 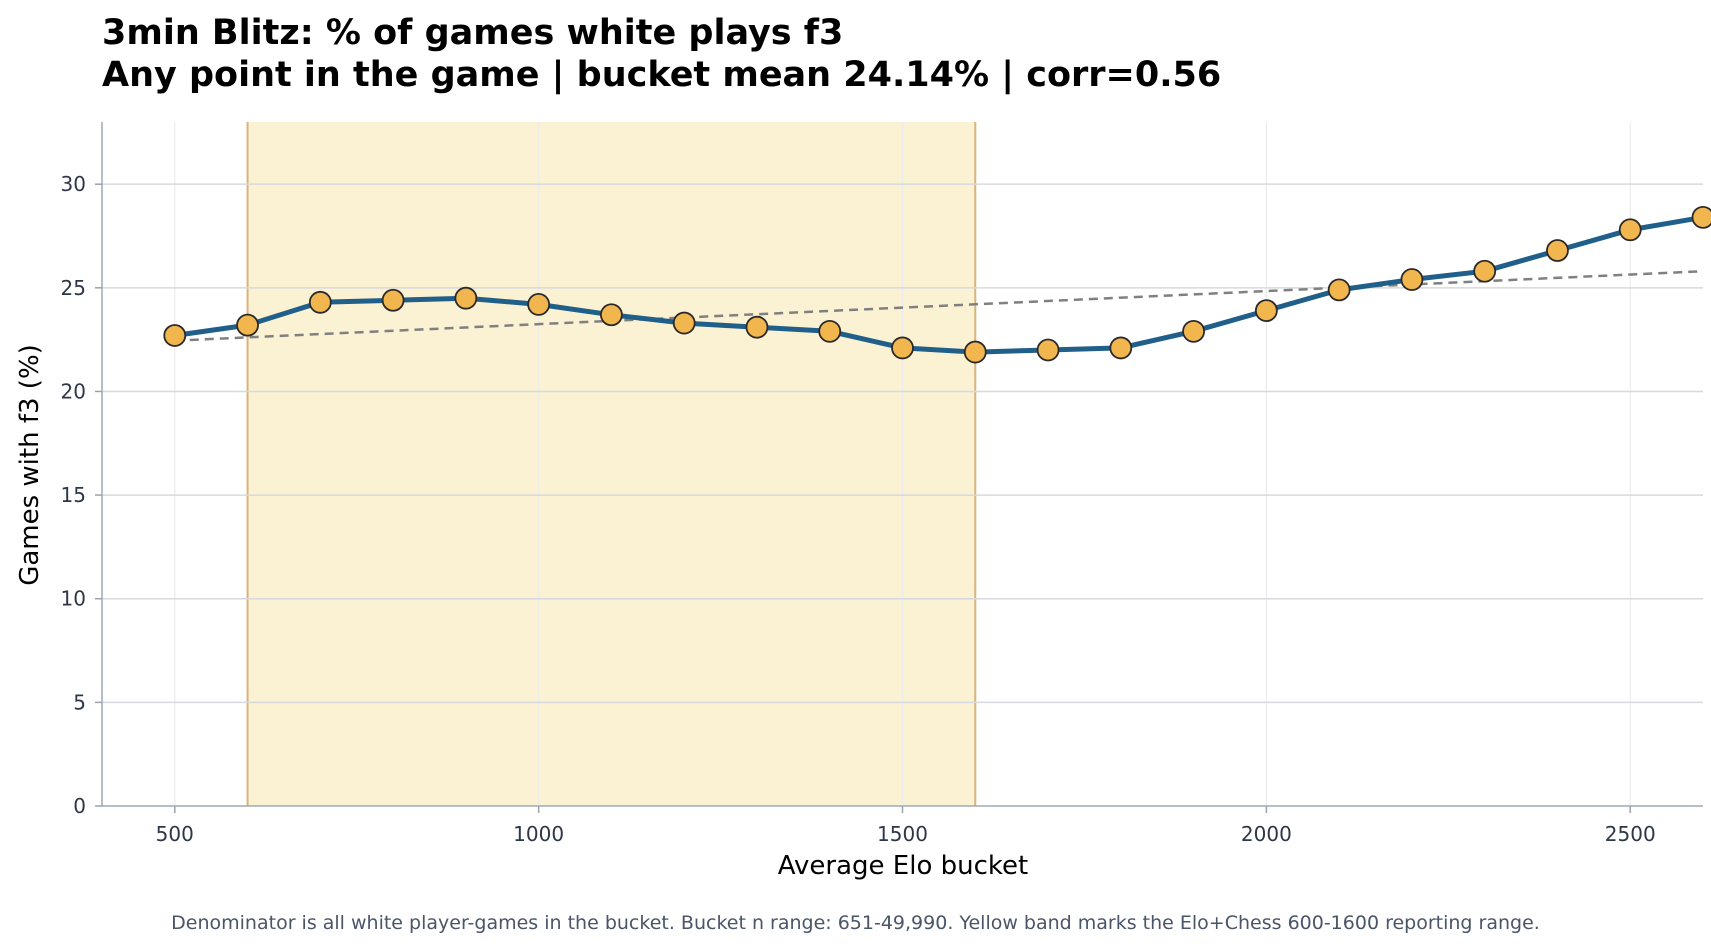 What do you see at coordinates (79, 806) in the screenshot?
I see `y-tick-label: 0` at bounding box center [79, 806].